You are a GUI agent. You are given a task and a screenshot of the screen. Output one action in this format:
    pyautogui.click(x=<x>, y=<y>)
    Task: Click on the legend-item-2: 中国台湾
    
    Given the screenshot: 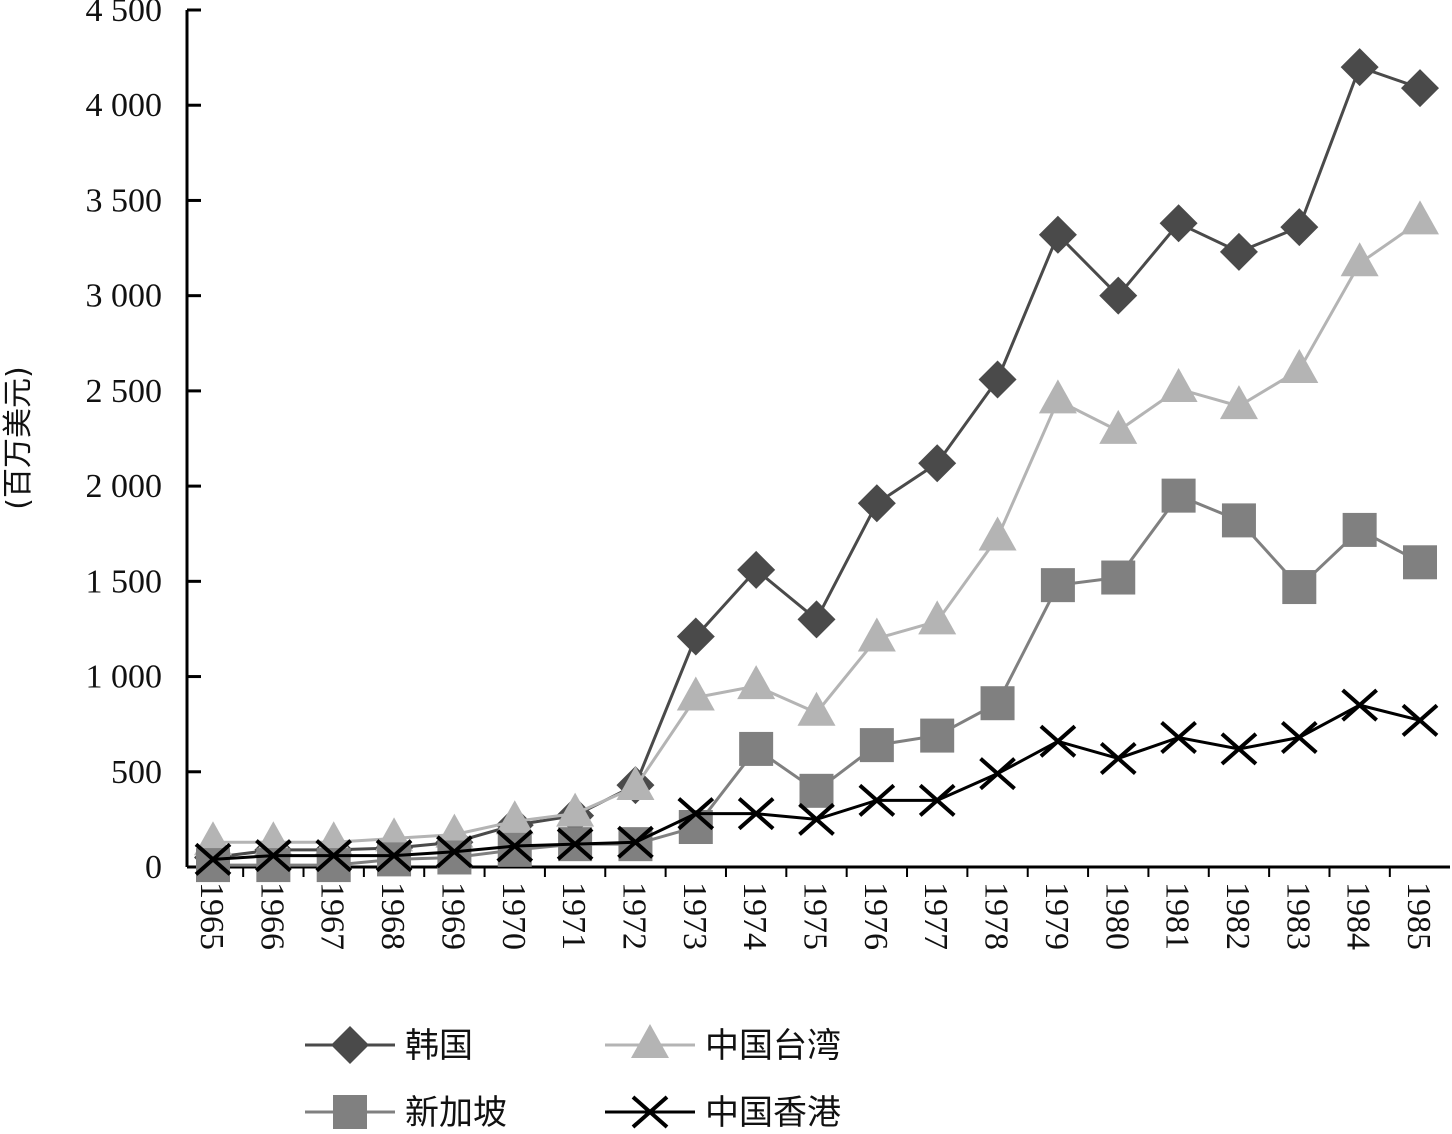 What is the action you would take?
    pyautogui.click(x=723, y=1045)
    